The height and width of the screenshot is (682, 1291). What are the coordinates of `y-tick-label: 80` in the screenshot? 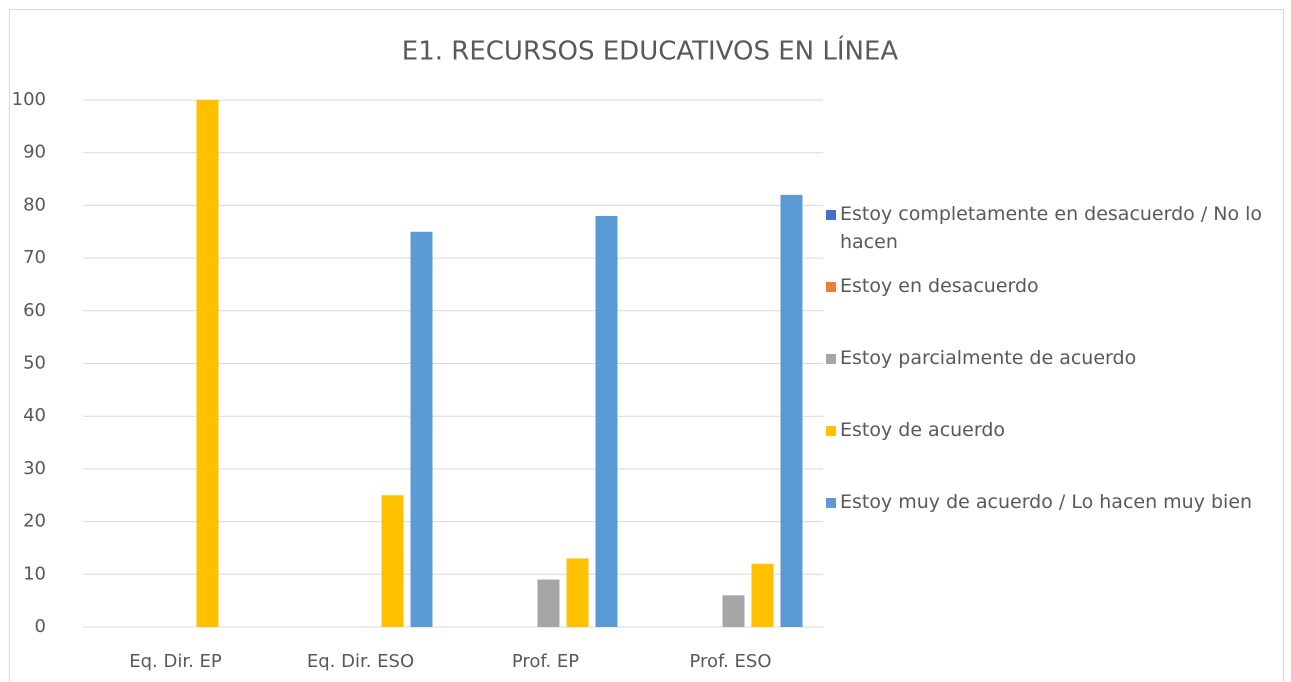 It's located at (34, 204).